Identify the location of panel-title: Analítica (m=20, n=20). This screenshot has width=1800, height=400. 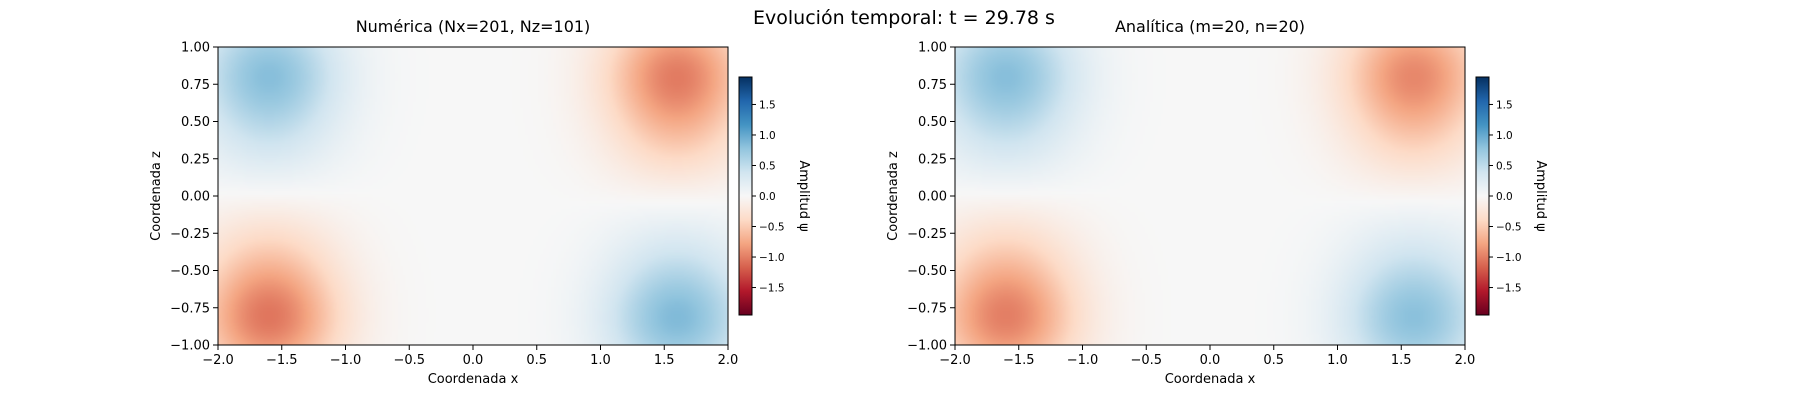
(1210, 26).